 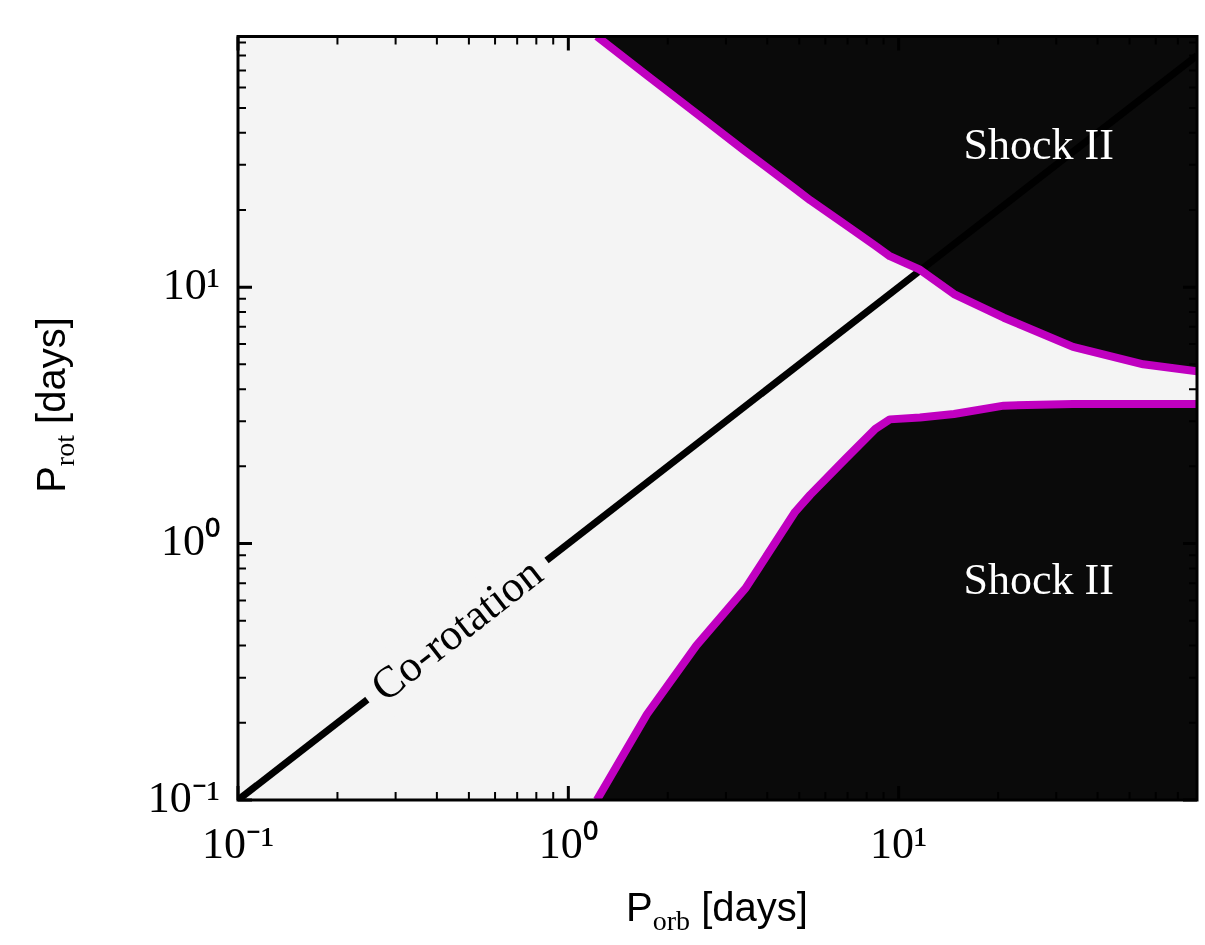 I want to click on x-tick-label: 10¹, so click(x=899, y=843).